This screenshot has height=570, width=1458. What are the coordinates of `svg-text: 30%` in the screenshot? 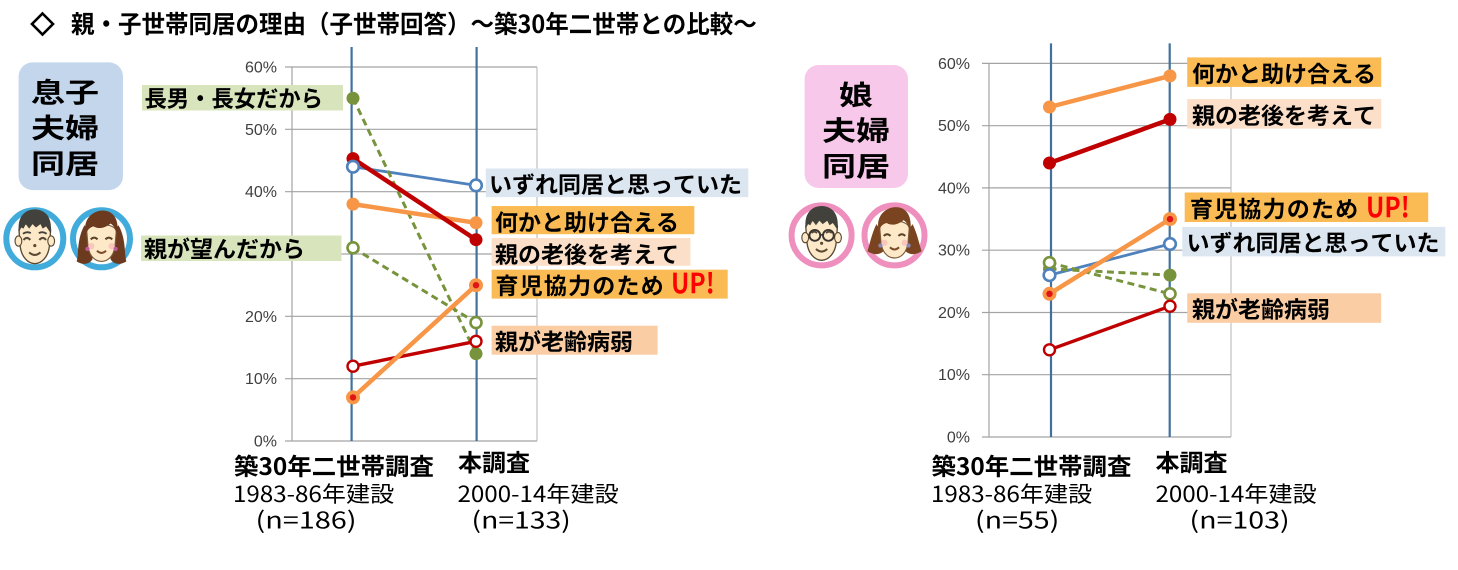 It's located at (954, 251).